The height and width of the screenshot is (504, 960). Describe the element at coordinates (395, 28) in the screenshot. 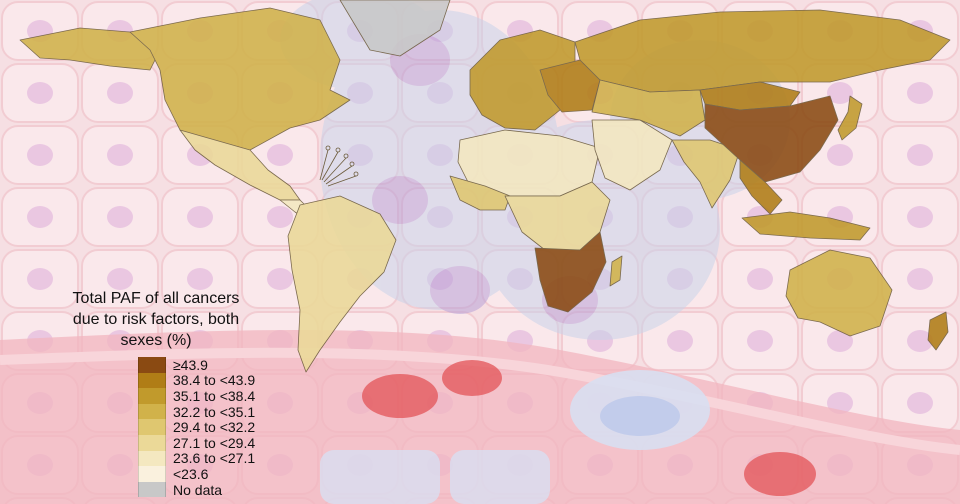

I see `region-greenland` at that location.